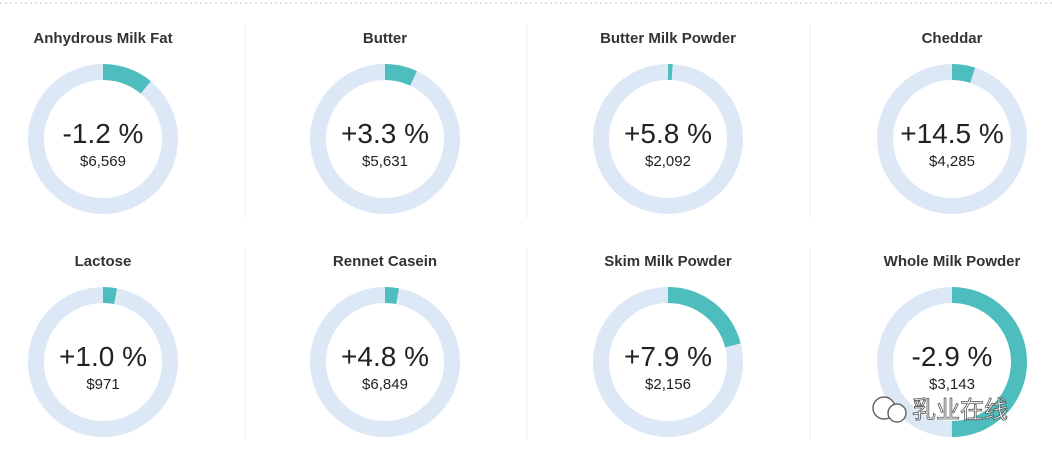  What do you see at coordinates (952, 261) in the screenshot?
I see `card-title: Whole Milk Powder` at bounding box center [952, 261].